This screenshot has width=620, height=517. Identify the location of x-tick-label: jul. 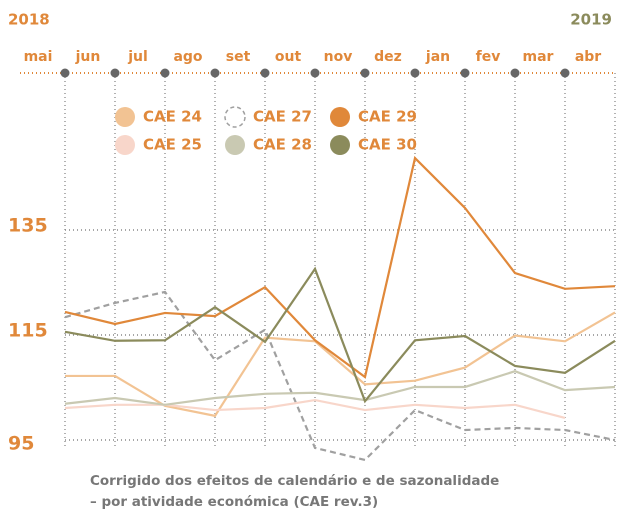
(137, 57).